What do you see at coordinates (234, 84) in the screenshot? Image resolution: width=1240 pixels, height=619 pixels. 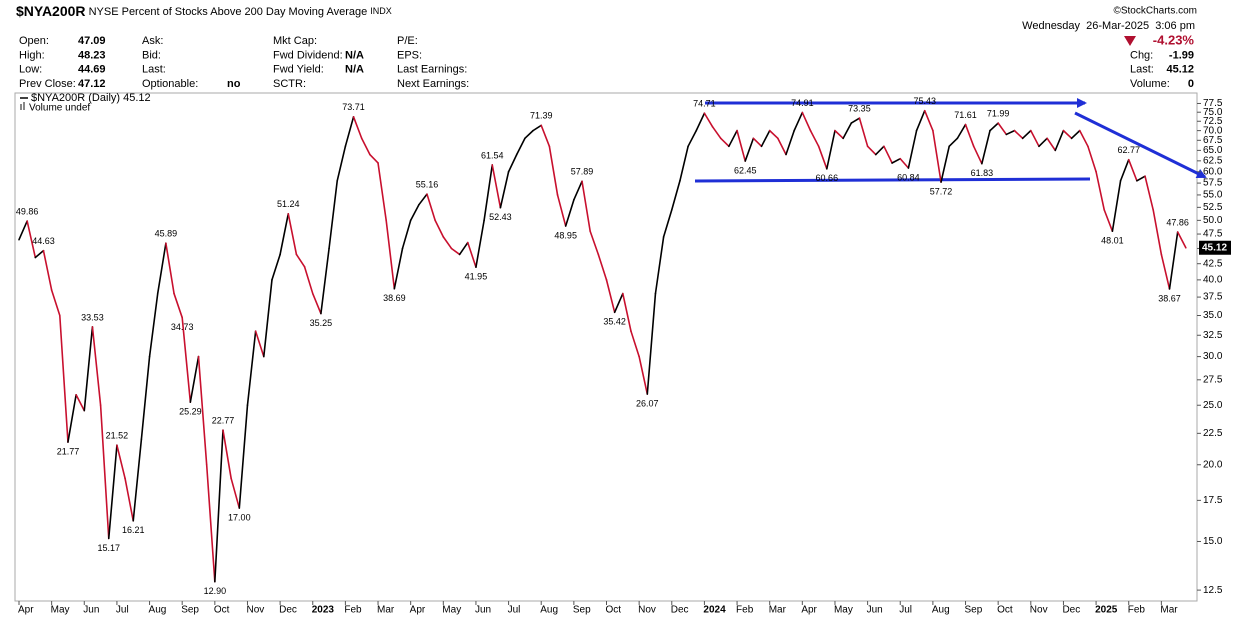 I see `quote-value: no` at bounding box center [234, 84].